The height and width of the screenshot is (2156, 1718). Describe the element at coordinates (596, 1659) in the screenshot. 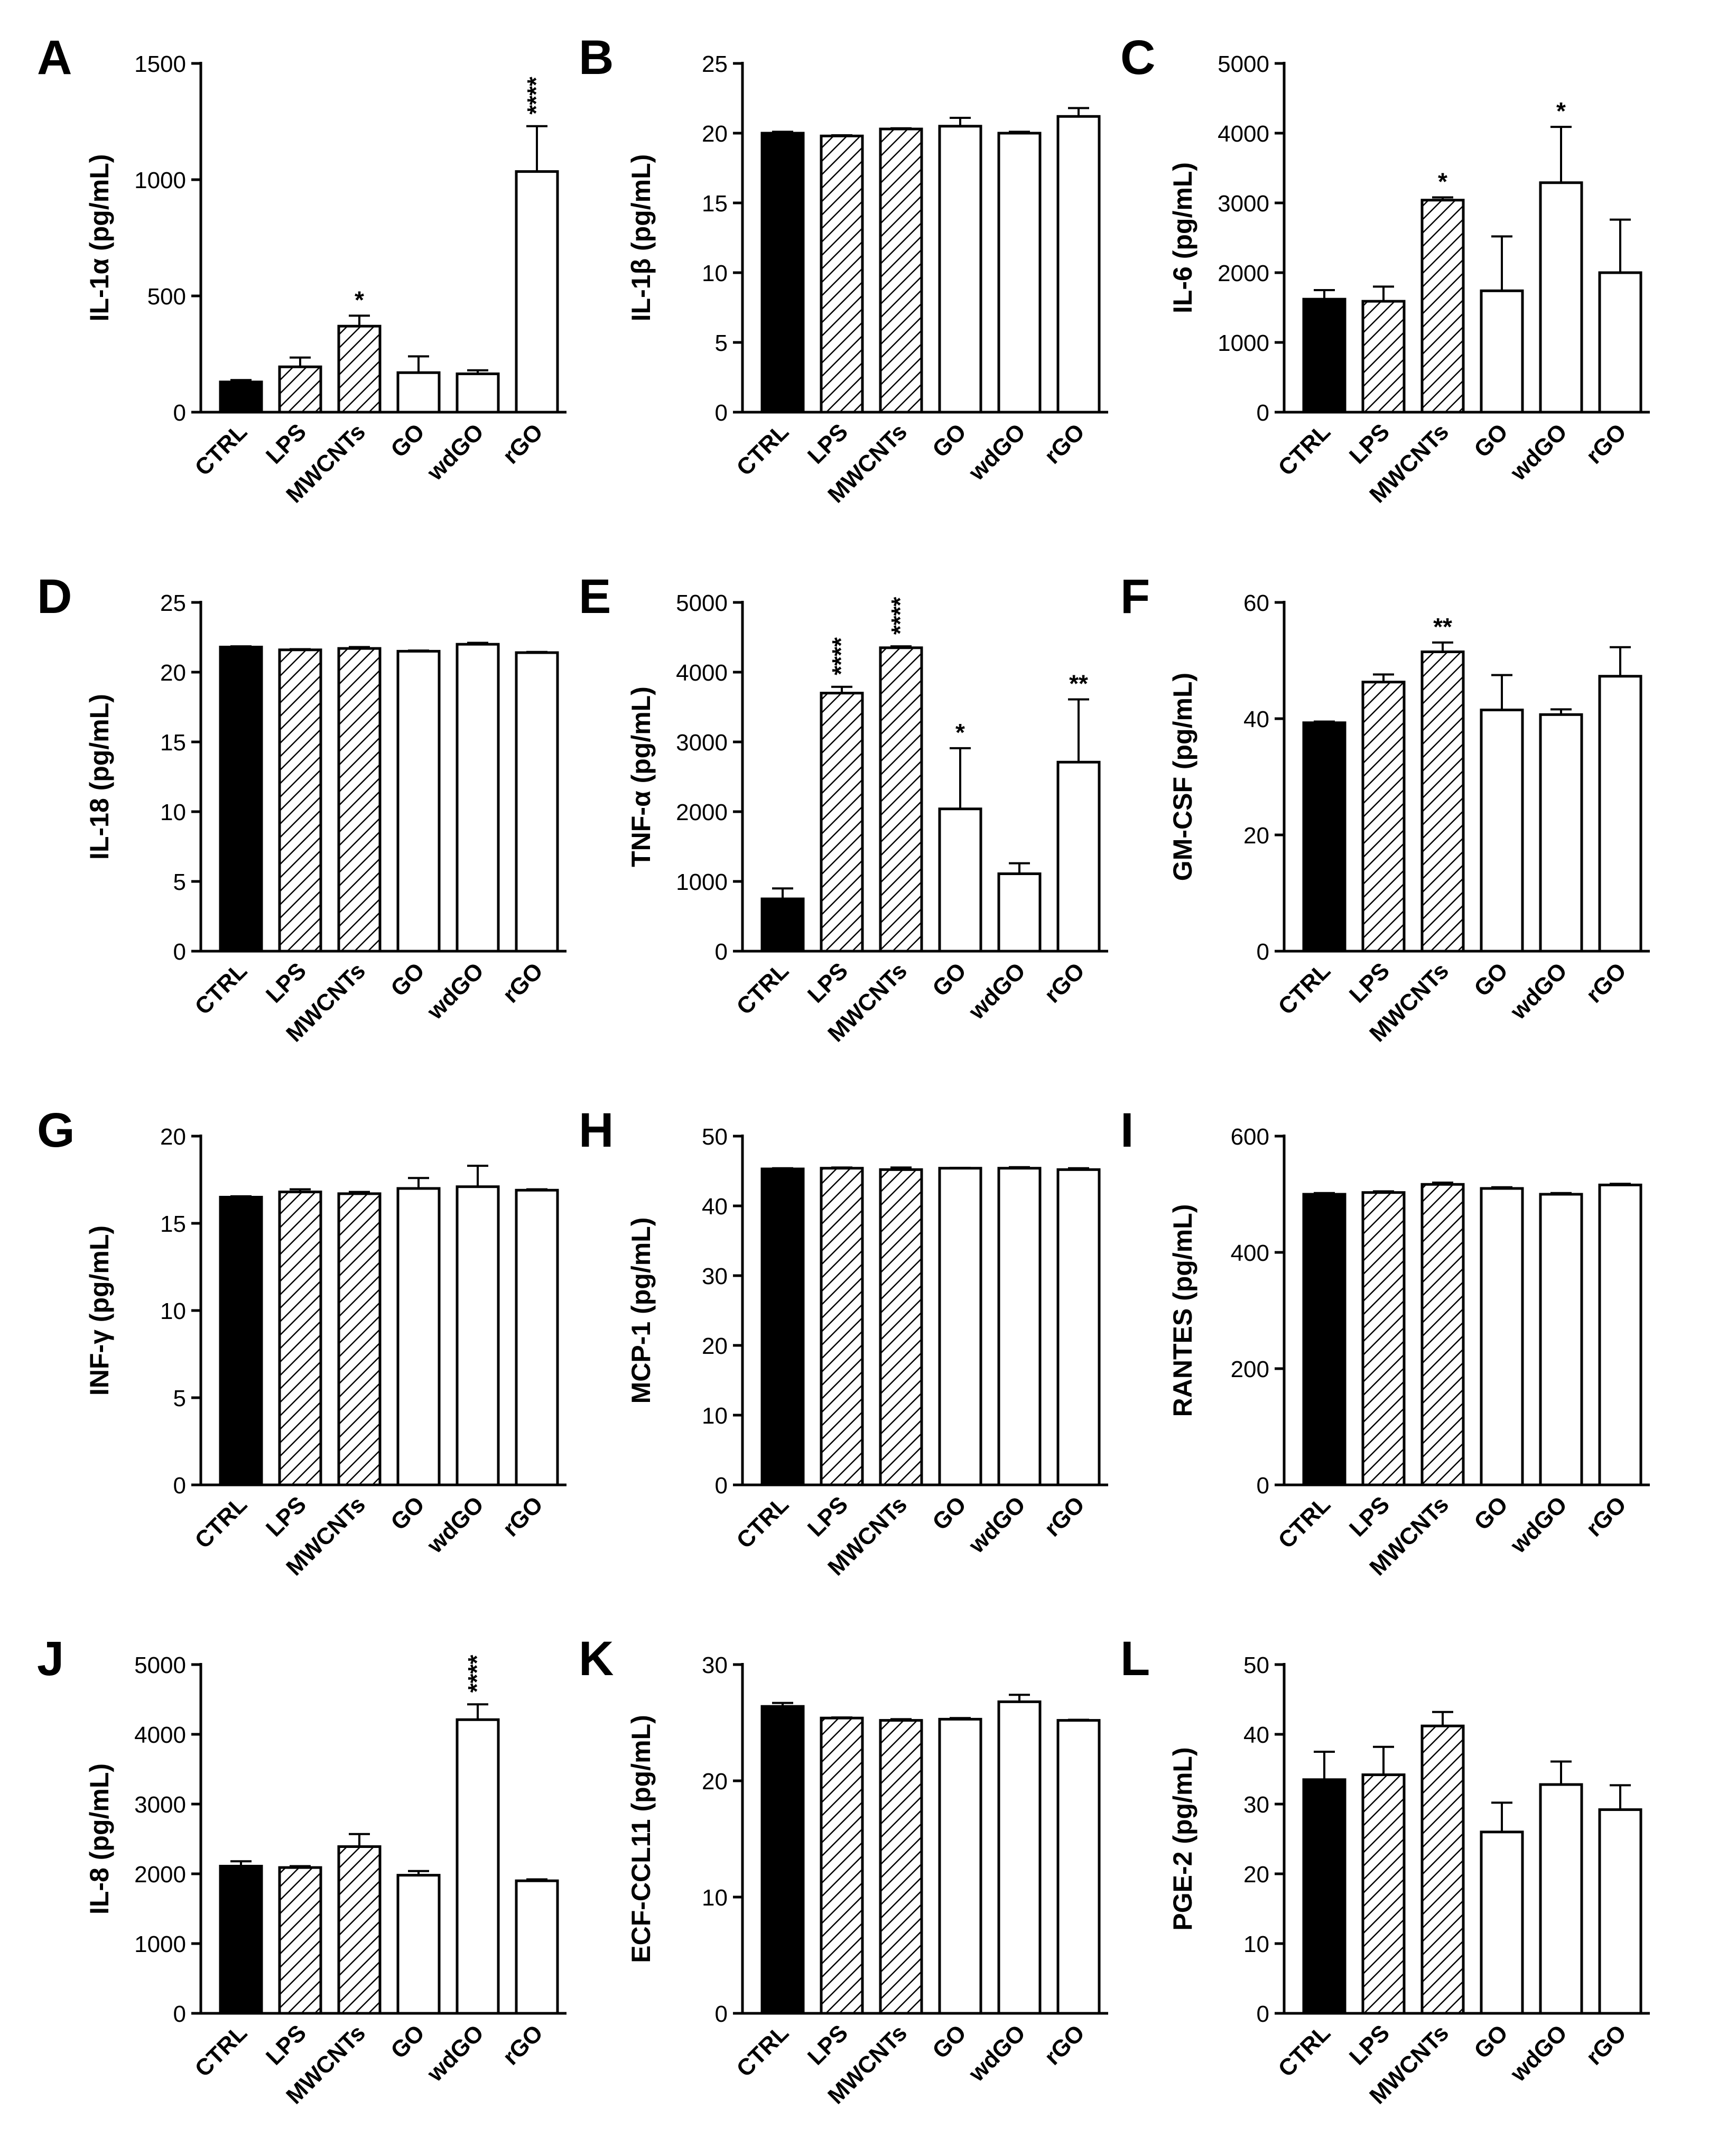

I see `panel-label: K` at that location.